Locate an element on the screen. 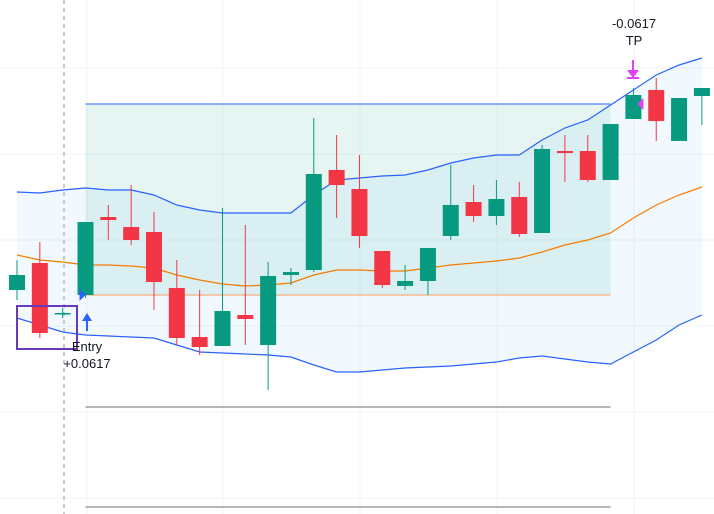  highlight-box is located at coordinates (47, 327).